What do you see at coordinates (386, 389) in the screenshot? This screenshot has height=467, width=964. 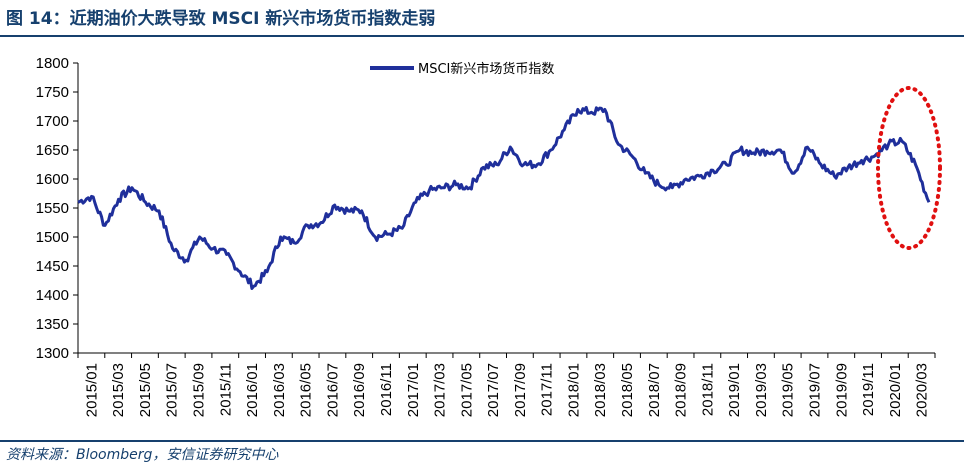 I see `x-tick-label: 2016/11` at bounding box center [386, 389].